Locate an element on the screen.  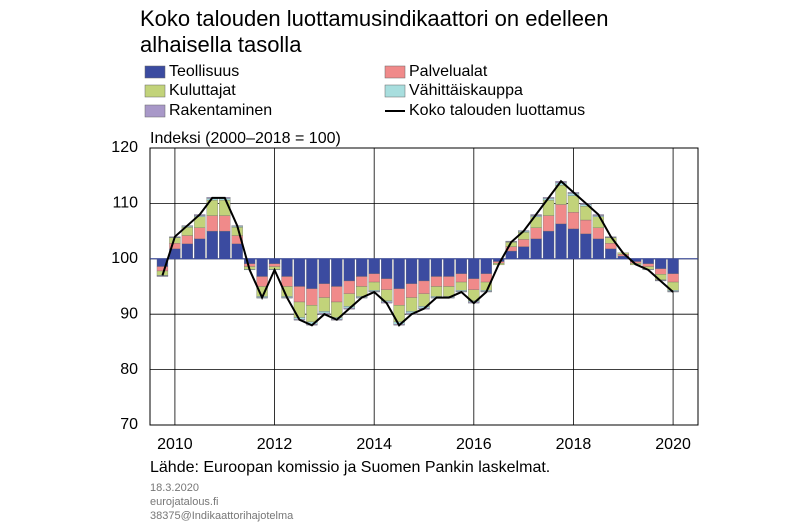
x-tick-label: 2014 is located at coordinates (374, 444).